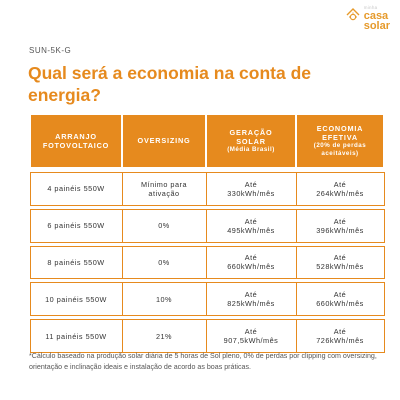 The height and width of the screenshot is (400, 400). Describe the element at coordinates (340, 304) in the screenshot. I see `cell-economia-value: 660kWh/mês` at that location.